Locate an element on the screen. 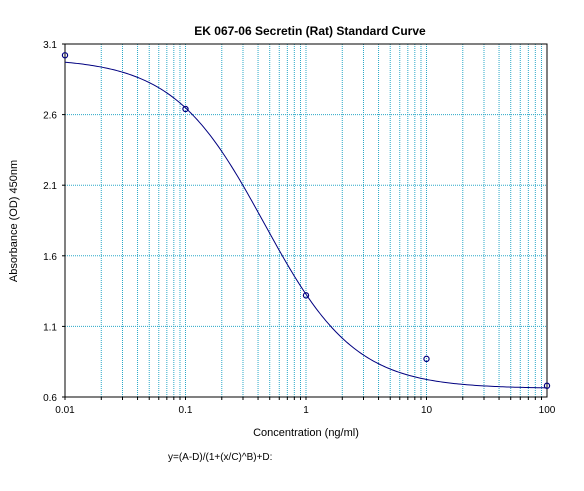 Image resolution: width=584 pixels, height=491 pixels. chart-title: EK 067-06 Secretin (Rat) Standard Curve is located at coordinates (310, 31).